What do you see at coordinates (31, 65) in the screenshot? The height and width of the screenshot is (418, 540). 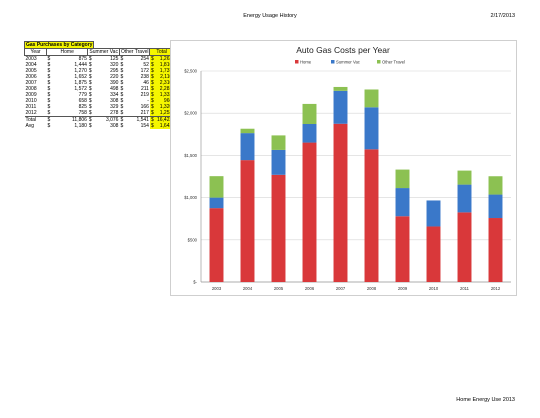 I see `row-label: 2004` at bounding box center [31, 65].